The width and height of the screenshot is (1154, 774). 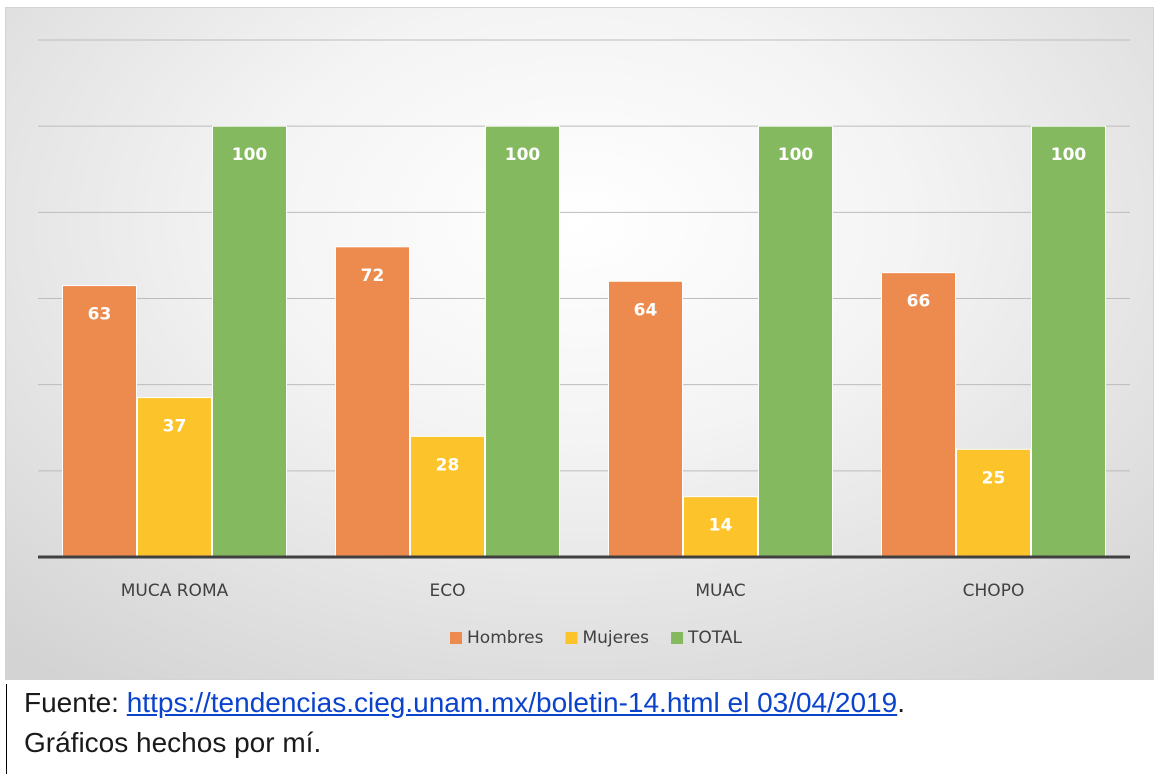 I want to click on legend-item-hombres: Hombres, so click(x=497, y=638).